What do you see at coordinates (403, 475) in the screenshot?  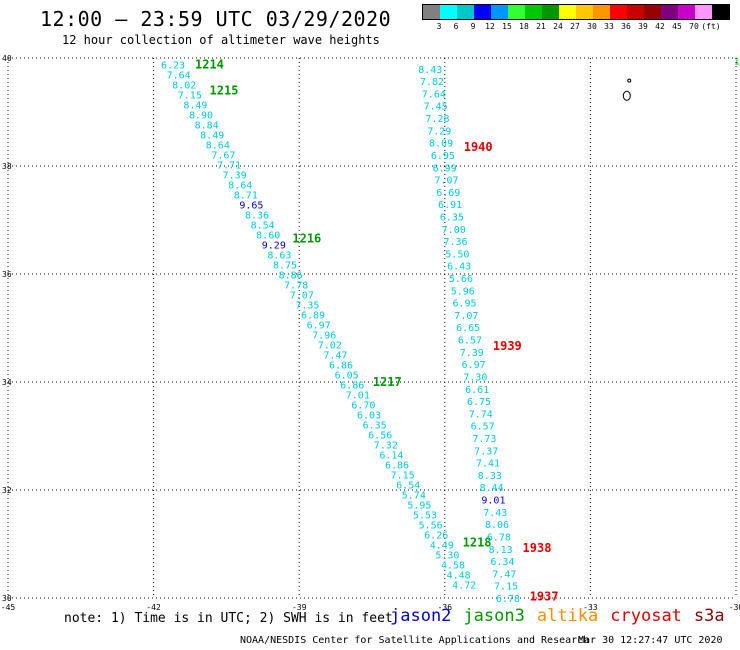 I see `swh-value: 7.15` at bounding box center [403, 475].